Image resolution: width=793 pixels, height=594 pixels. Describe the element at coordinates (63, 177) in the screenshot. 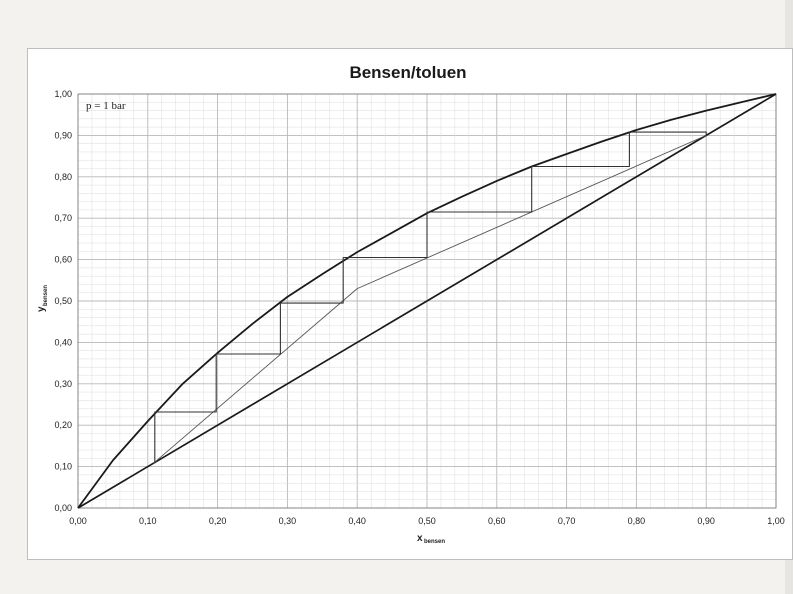

I see `y-tick-label: 0,80` at that location.